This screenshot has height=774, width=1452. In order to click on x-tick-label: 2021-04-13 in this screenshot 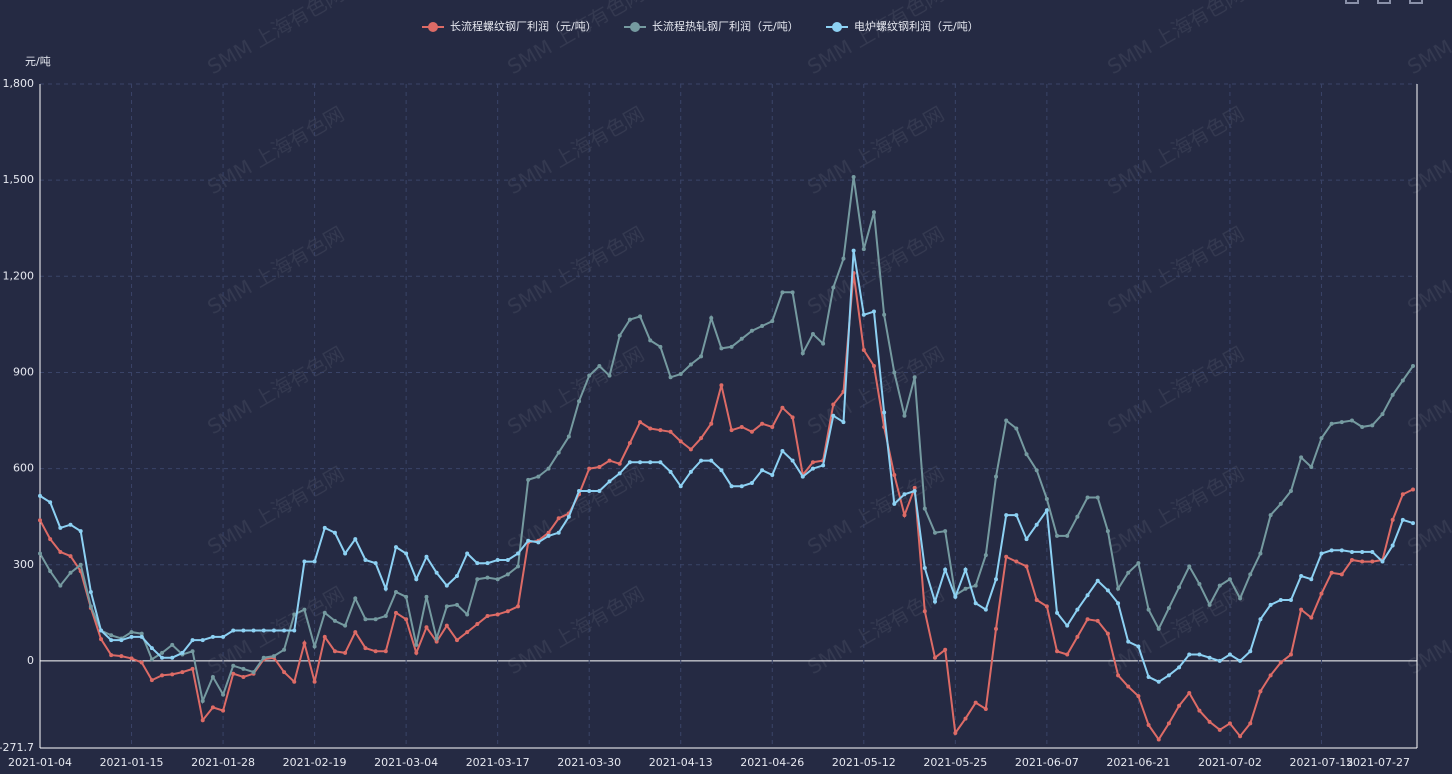, I will do `click(681, 762)`.